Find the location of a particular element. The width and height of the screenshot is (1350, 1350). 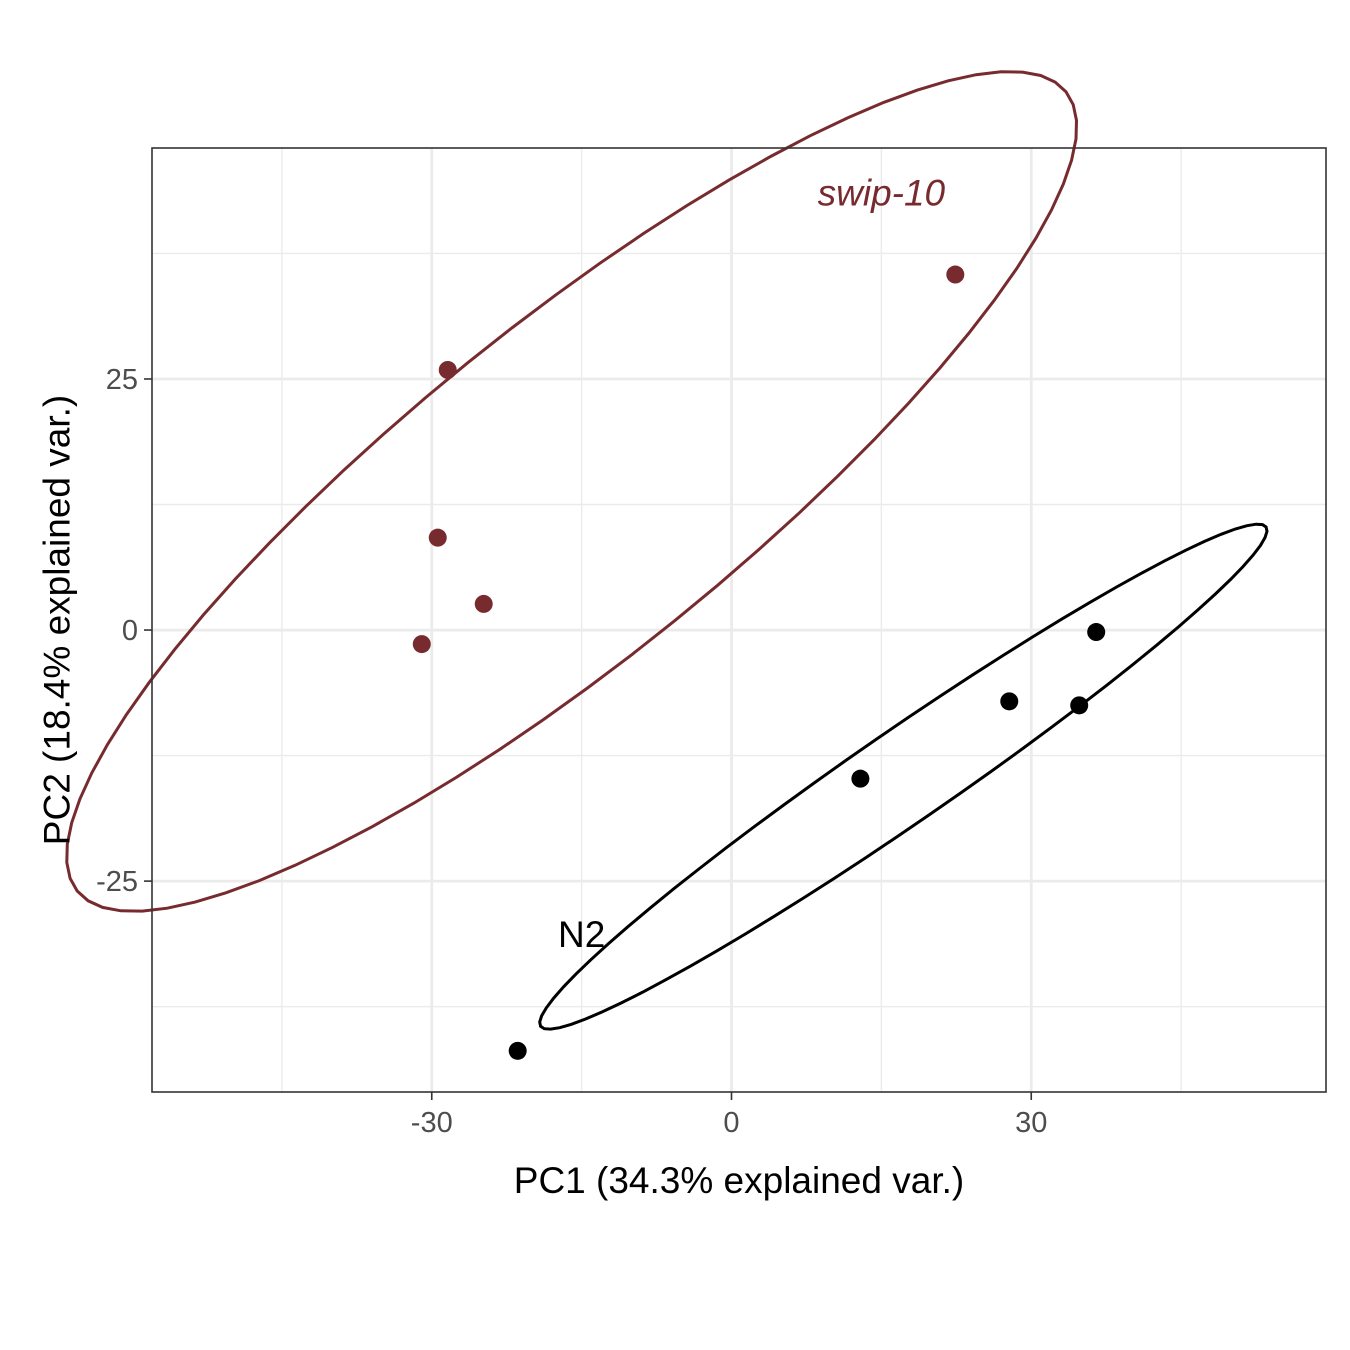

x-tick-label: -30 is located at coordinates (432, 1123).